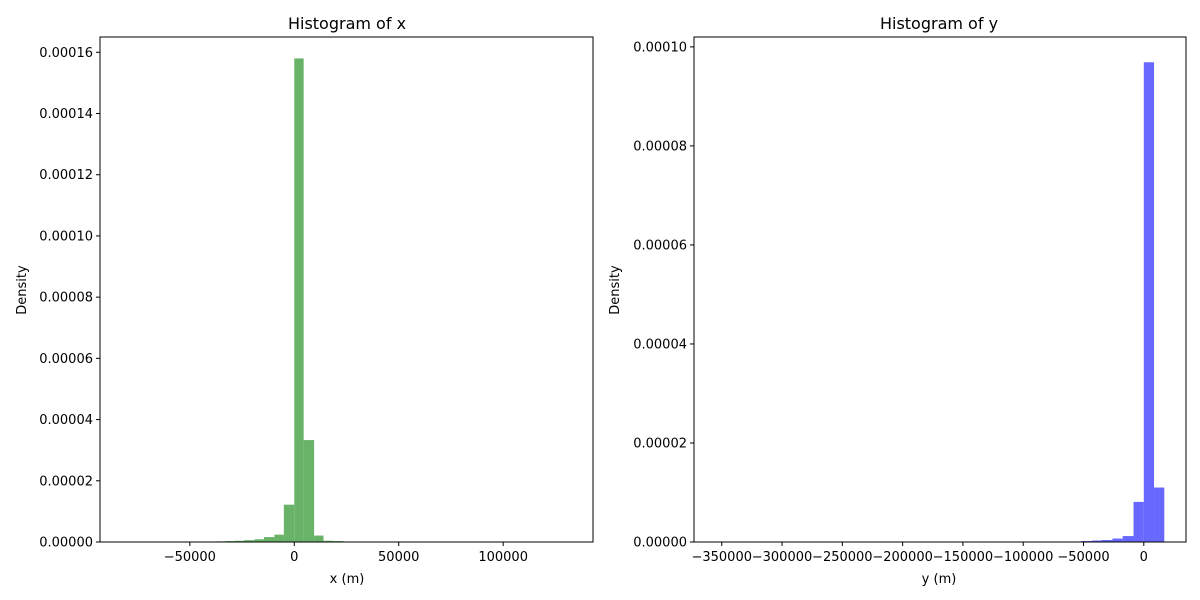 This screenshot has width=1200, height=600. What do you see at coordinates (660, 245) in the screenshot?
I see `histogram-y-ytick-label: 0.00006` at bounding box center [660, 245].